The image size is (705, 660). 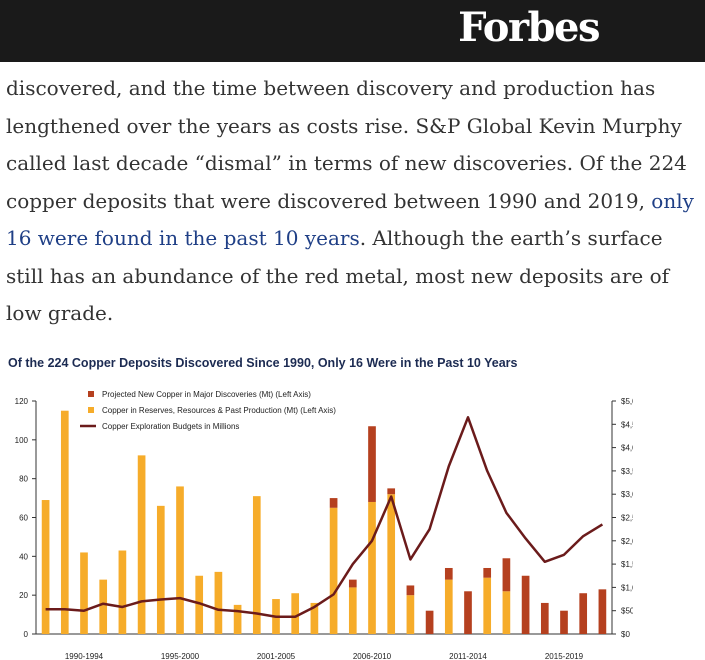 What do you see at coordinates (627, 518) in the screenshot?
I see `right-axis-tick-label: $2,500` at bounding box center [627, 518].